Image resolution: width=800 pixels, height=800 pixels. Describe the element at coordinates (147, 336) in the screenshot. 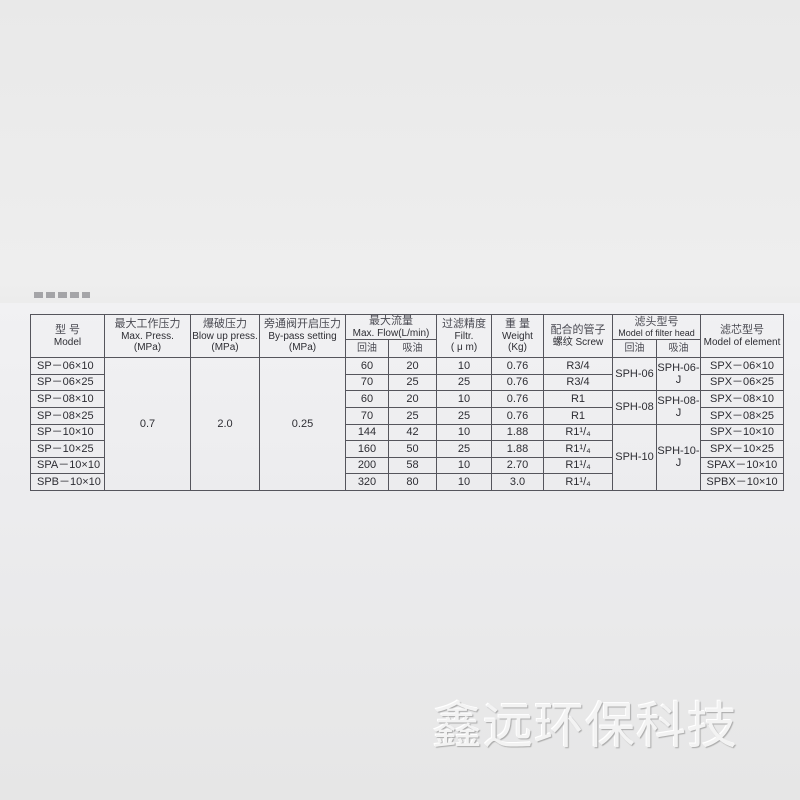

I see `header-max-press: 最大工作压力 Max. Press. (MPa)` at that location.